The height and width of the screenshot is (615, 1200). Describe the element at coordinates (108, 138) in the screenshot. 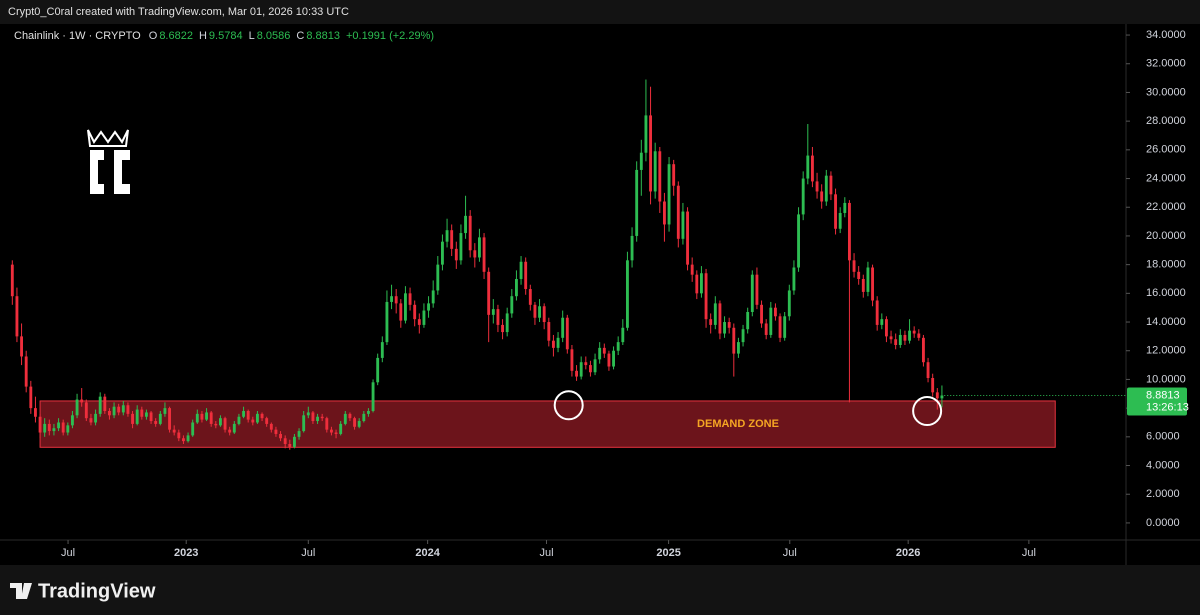

I see `crown` at that location.